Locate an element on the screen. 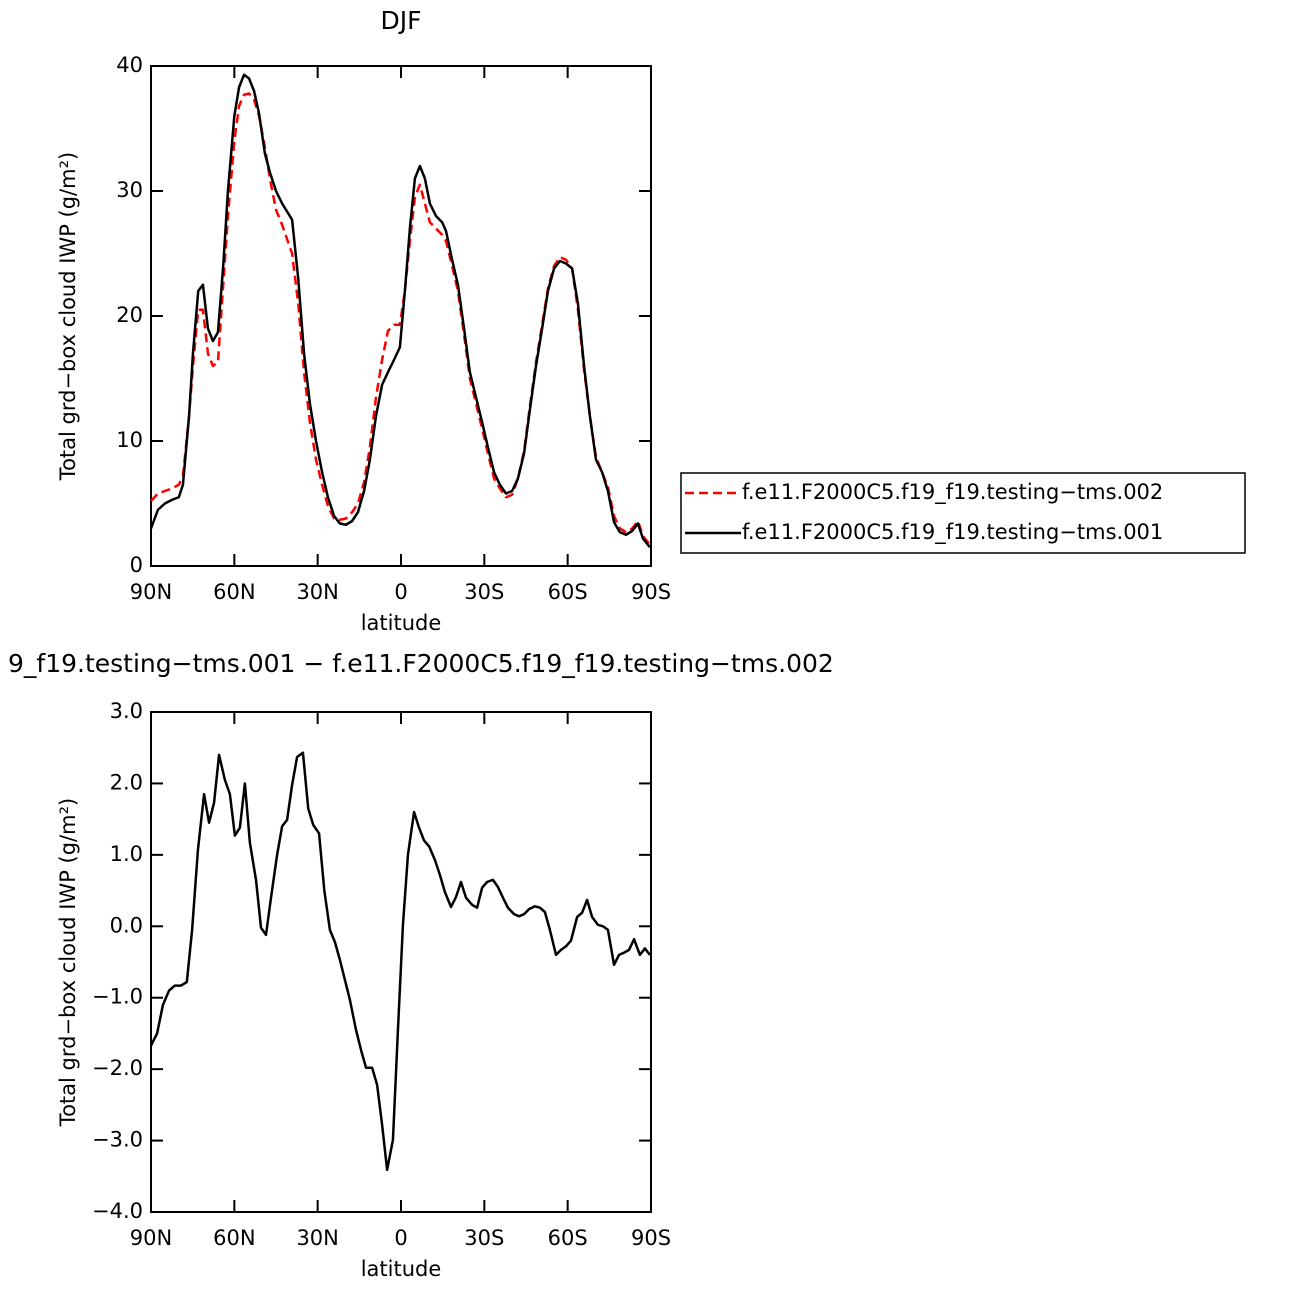 Image resolution: width=1302 pixels, height=1303 pixels. y-tick-label: 2.0 is located at coordinates (126, 782).